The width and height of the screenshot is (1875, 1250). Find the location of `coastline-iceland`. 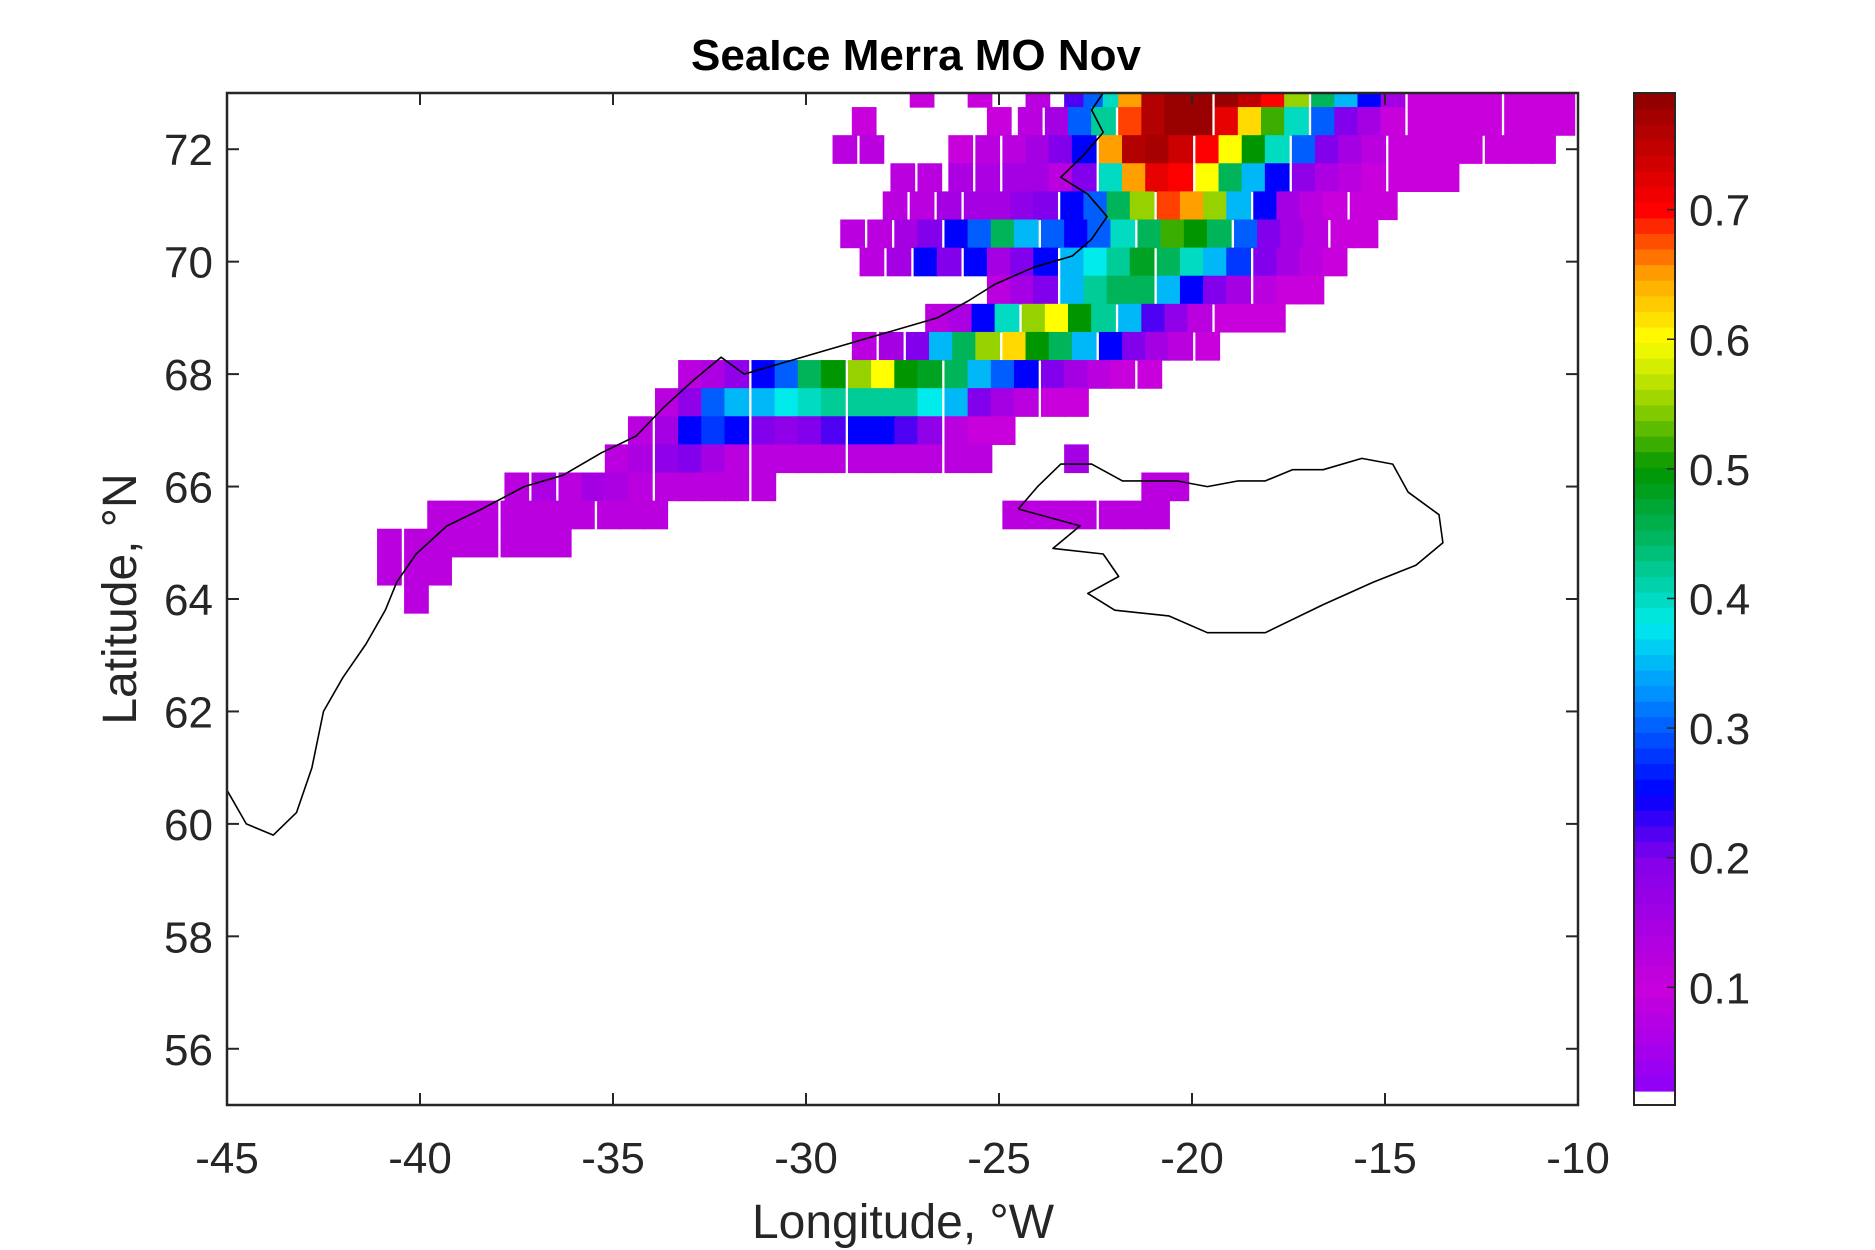

coastline-iceland is located at coordinates (1230, 545).